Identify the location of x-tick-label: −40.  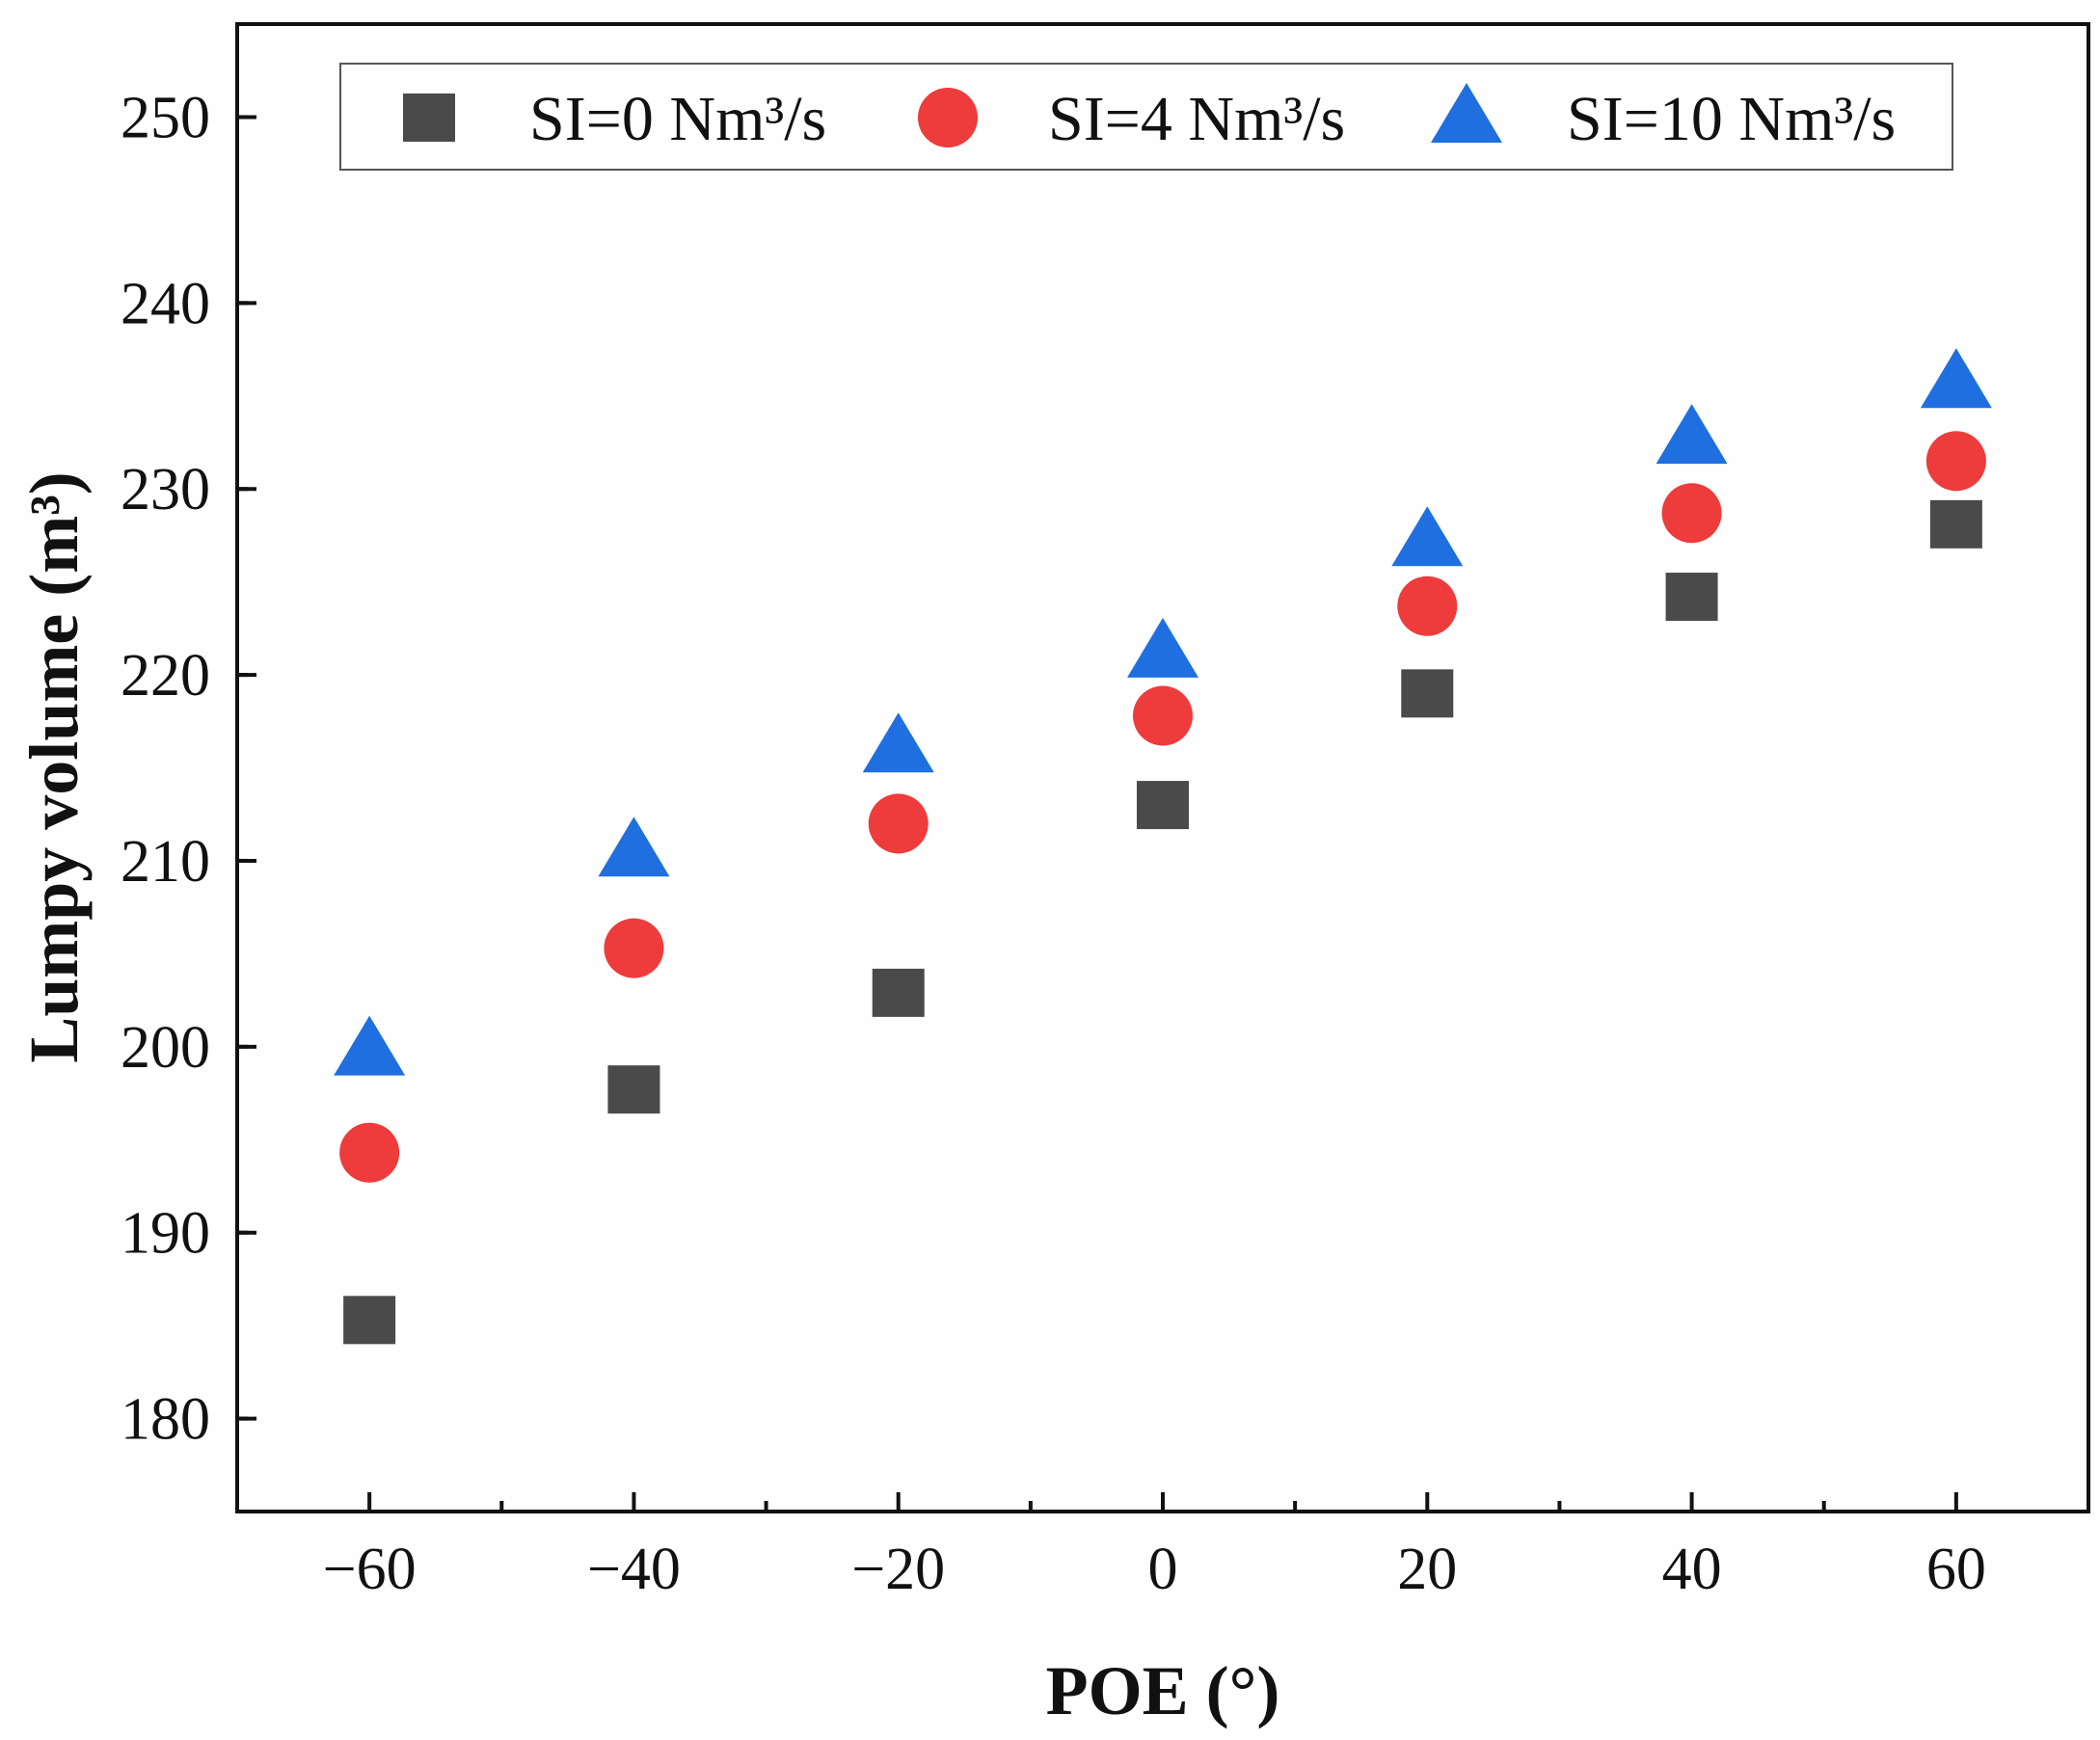
(634, 1569).